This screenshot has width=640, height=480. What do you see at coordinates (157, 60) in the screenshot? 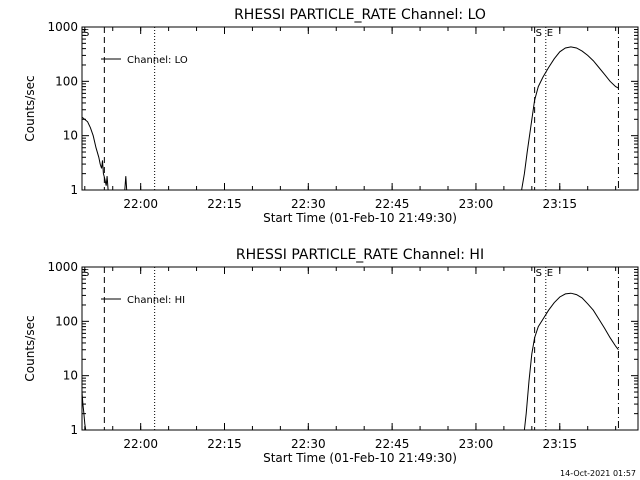
I see `legend-label: Channel: LO` at bounding box center [157, 60].